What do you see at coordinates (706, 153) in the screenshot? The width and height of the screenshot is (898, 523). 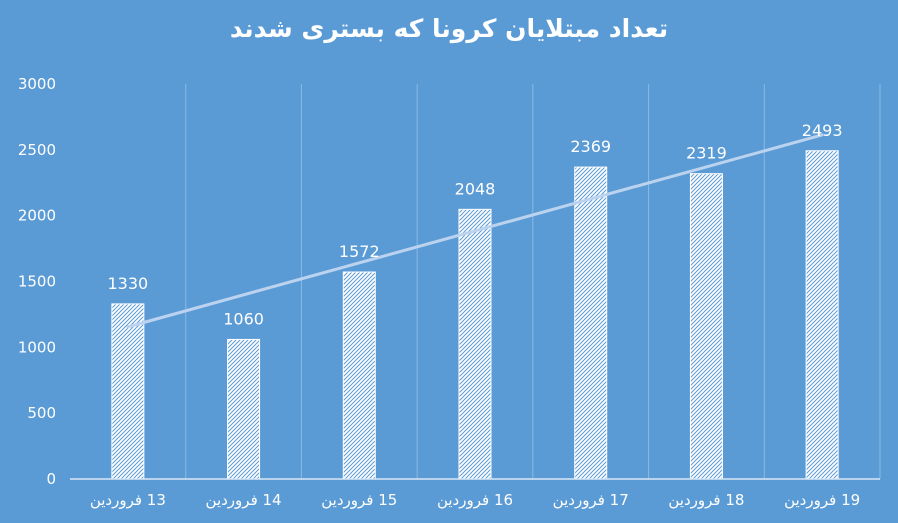 I see `data-label: 2319` at bounding box center [706, 153].